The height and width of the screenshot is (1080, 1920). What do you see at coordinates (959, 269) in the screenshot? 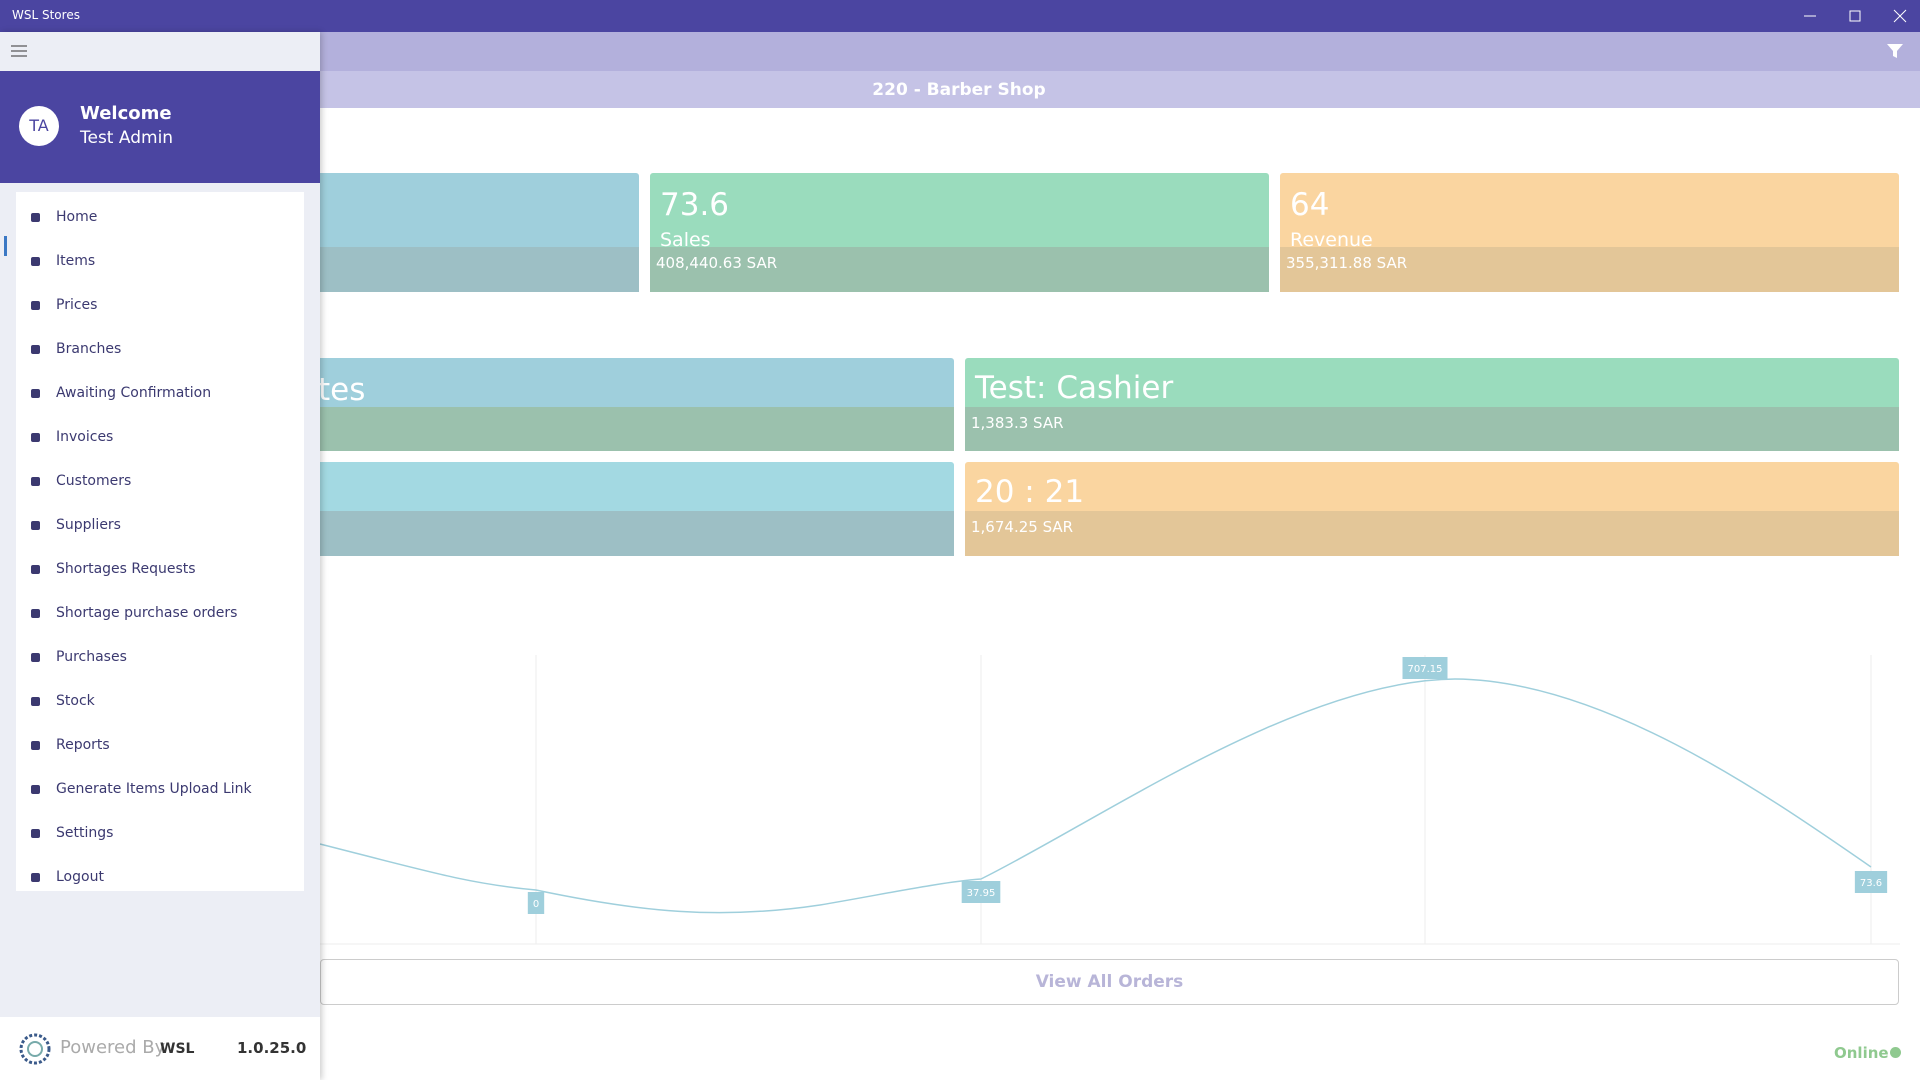
I see `card-amount: 408,440.63 SAR` at bounding box center [959, 269].